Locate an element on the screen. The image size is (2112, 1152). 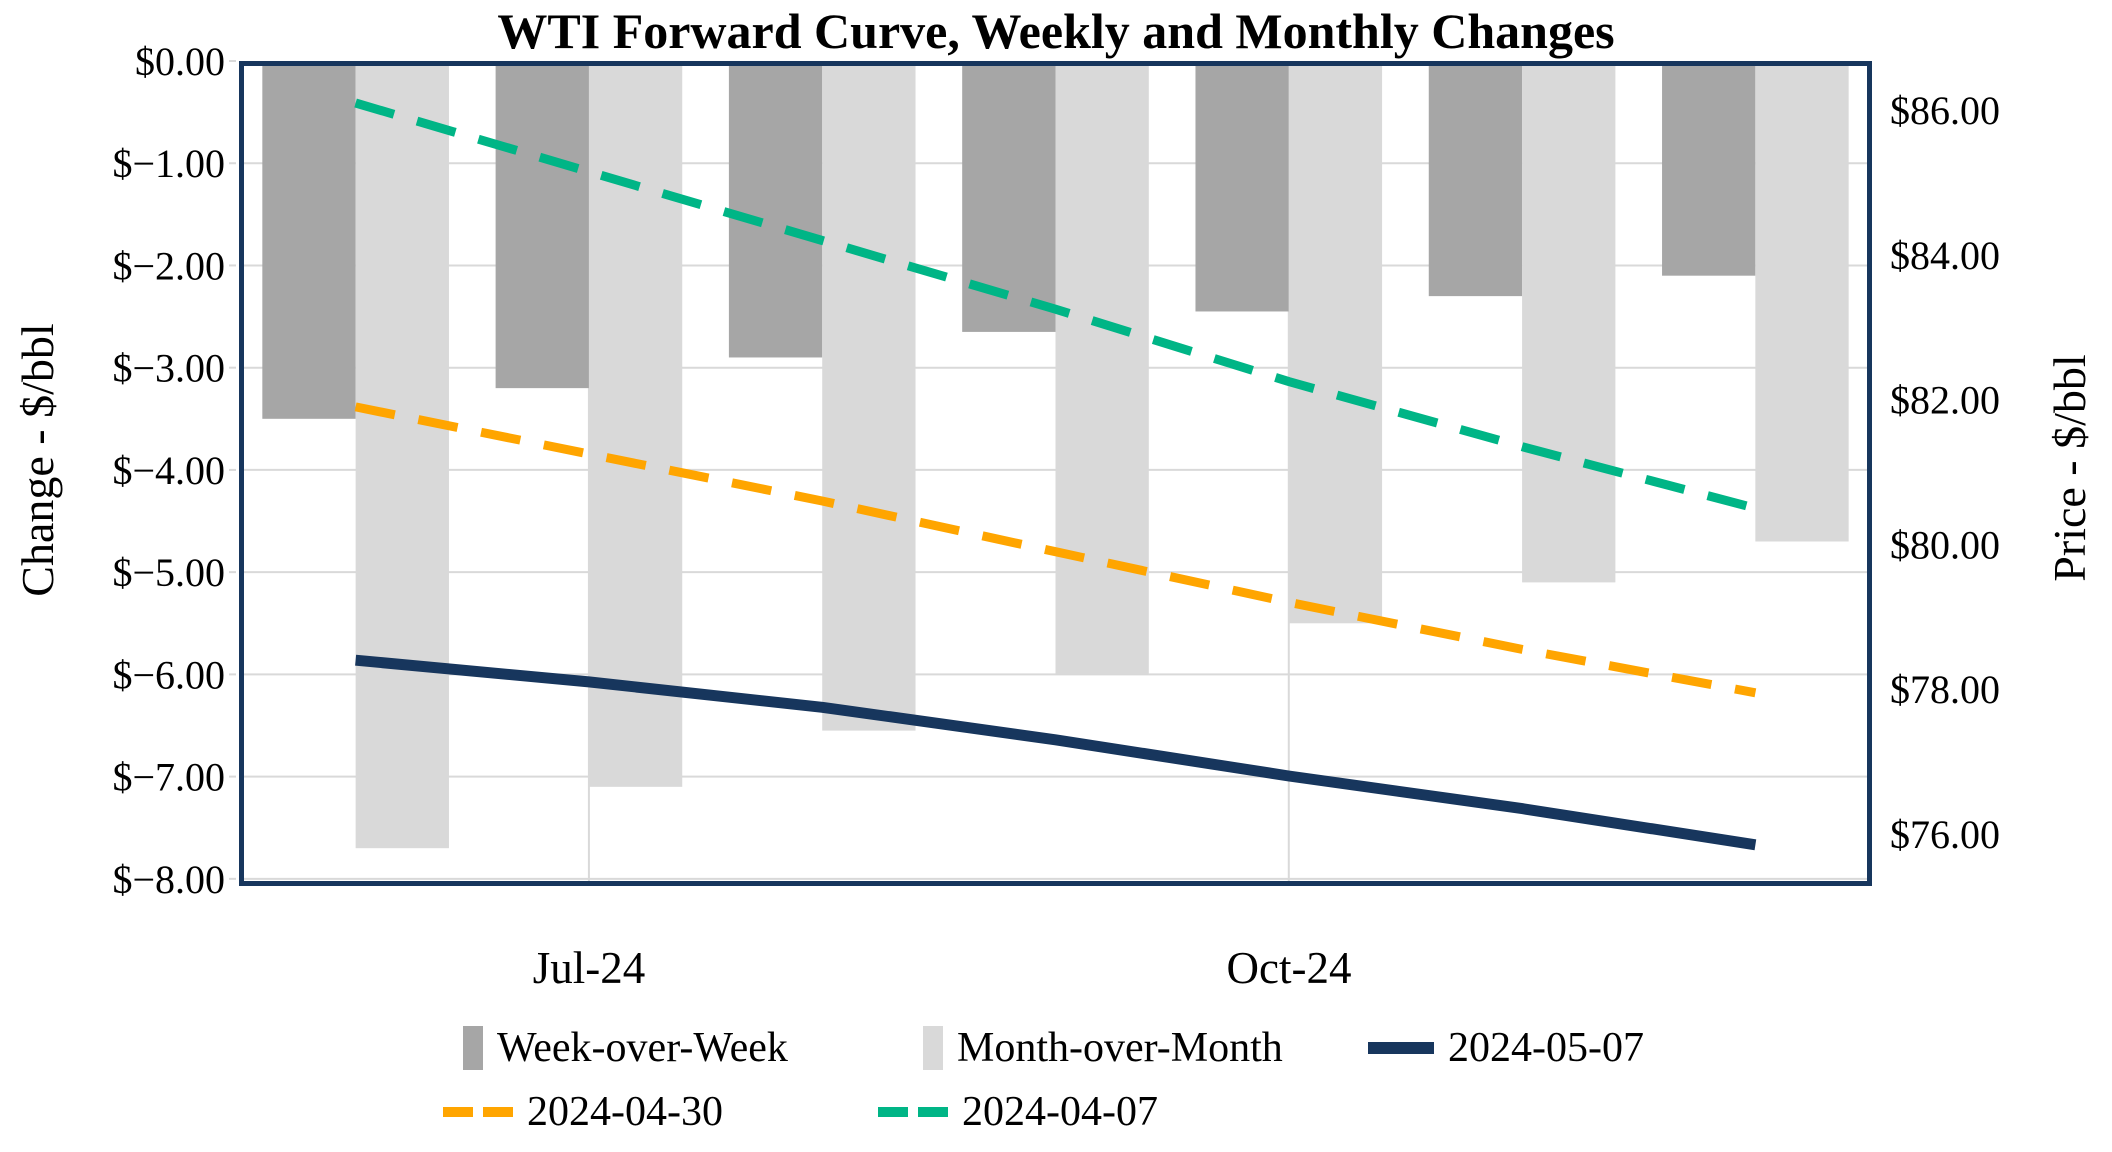
legend-item-2024-04-30: 2024-04-30 is located at coordinates (583, 1112).